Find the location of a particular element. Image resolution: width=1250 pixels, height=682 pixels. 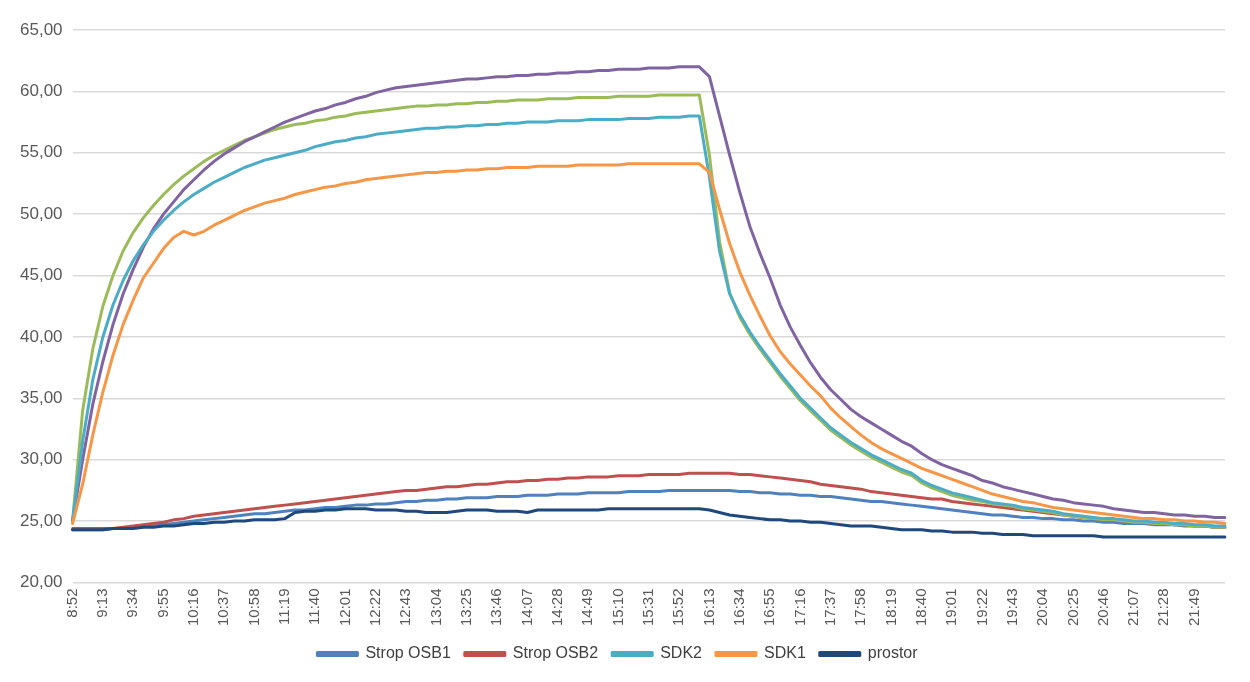

x-tick-label: 16:13 is located at coordinates (708, 607).